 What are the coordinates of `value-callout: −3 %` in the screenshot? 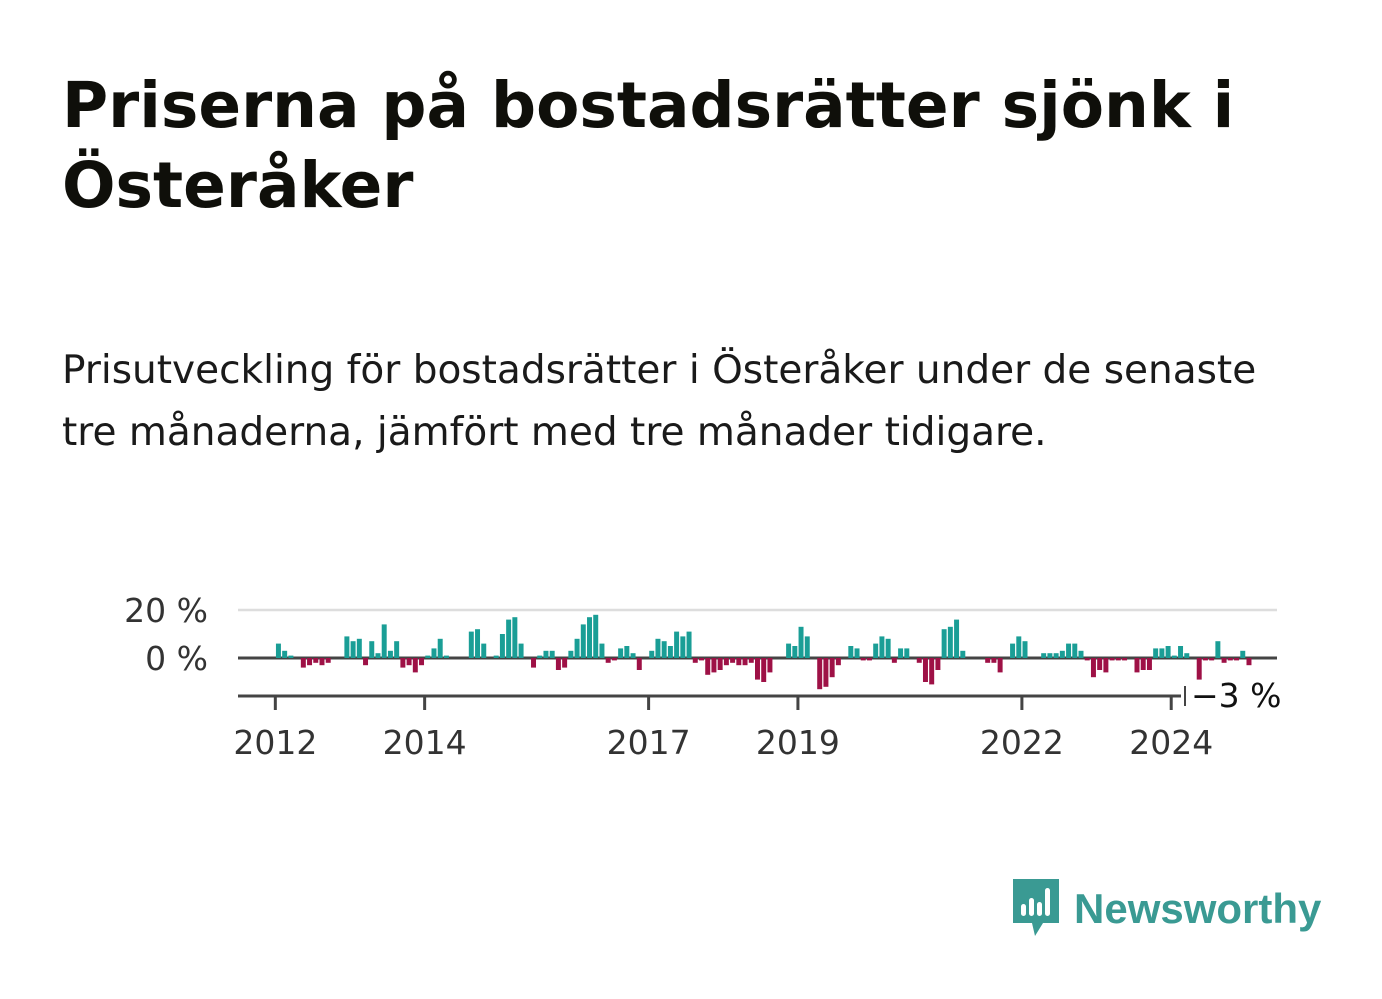 It's located at (1236, 695).